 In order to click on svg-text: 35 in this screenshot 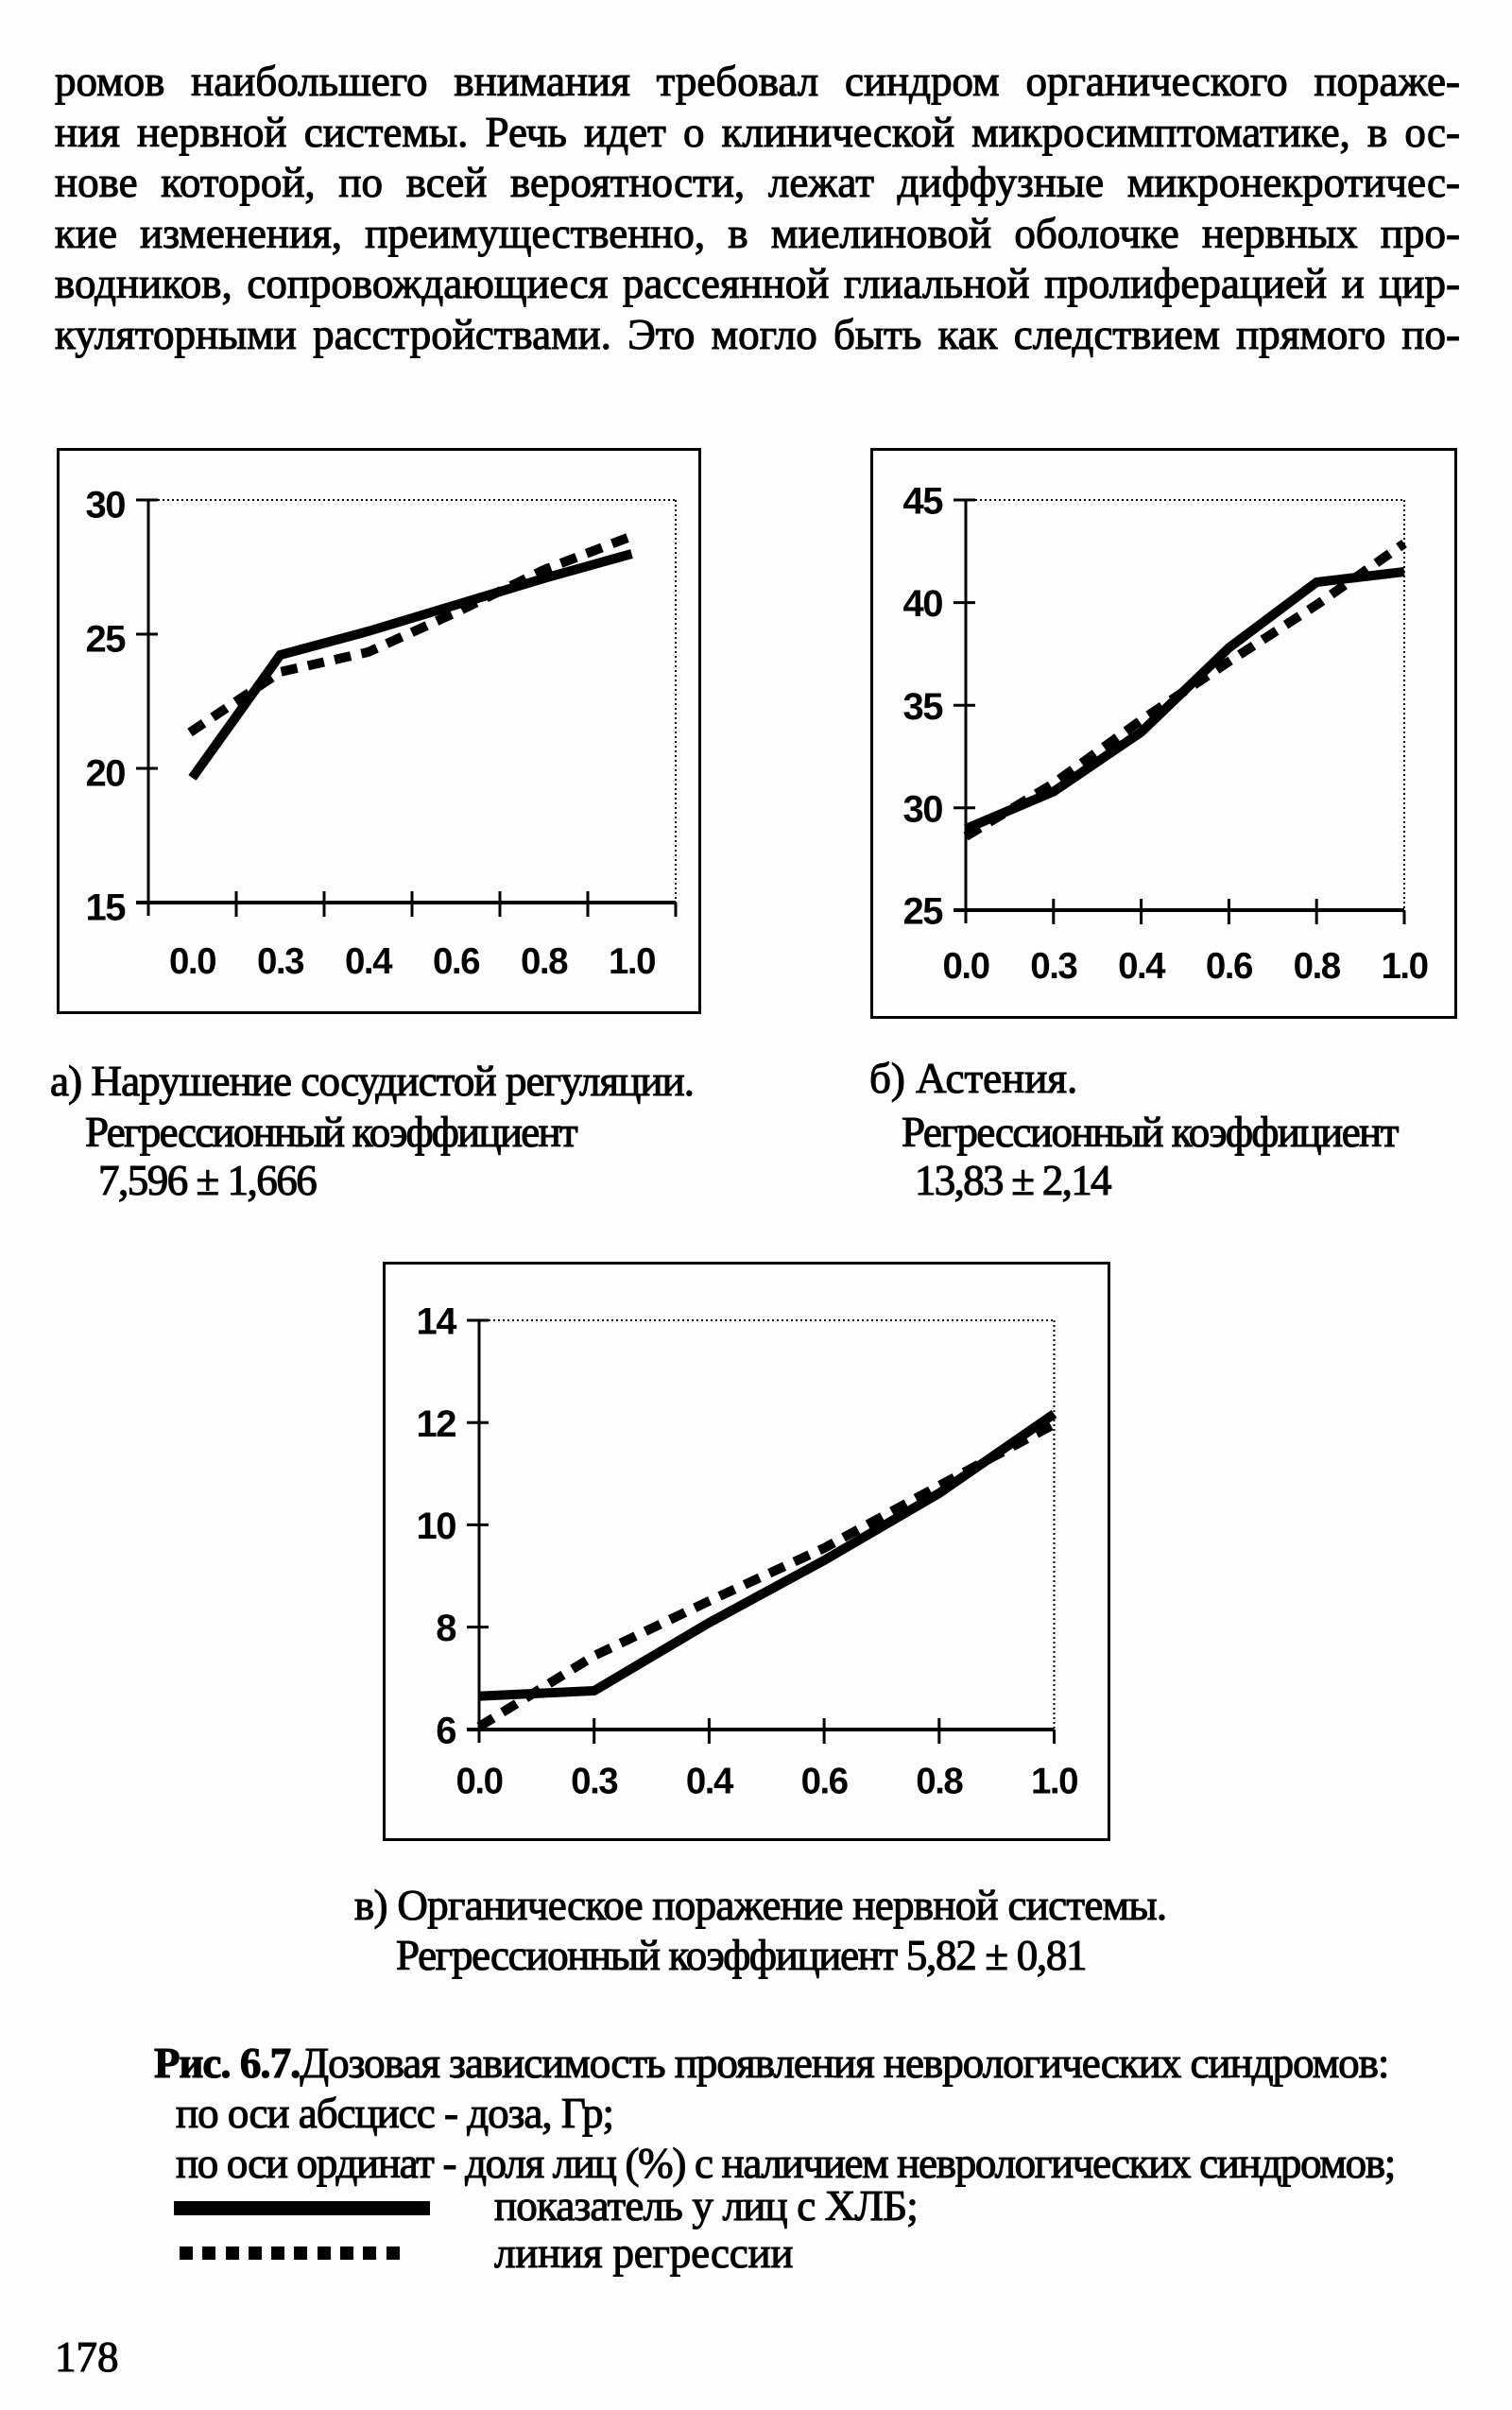, I will do `click(923, 707)`.